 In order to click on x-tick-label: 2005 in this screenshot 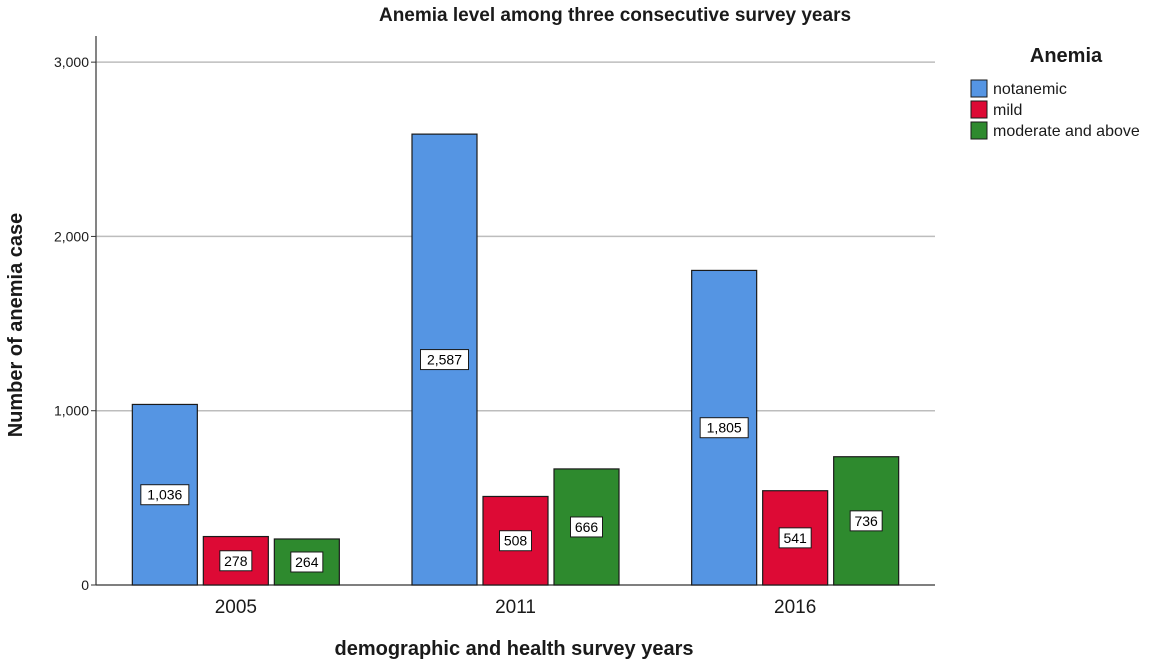, I will do `click(236, 607)`.